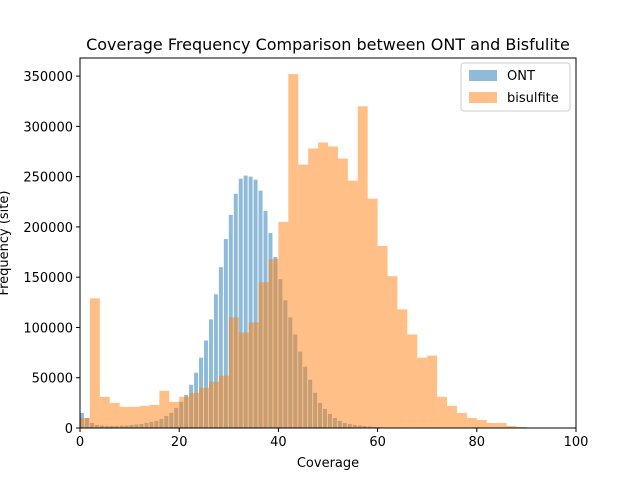 This screenshot has width=640, height=480. I want to click on legend-label-ont: ONT, so click(521, 76).